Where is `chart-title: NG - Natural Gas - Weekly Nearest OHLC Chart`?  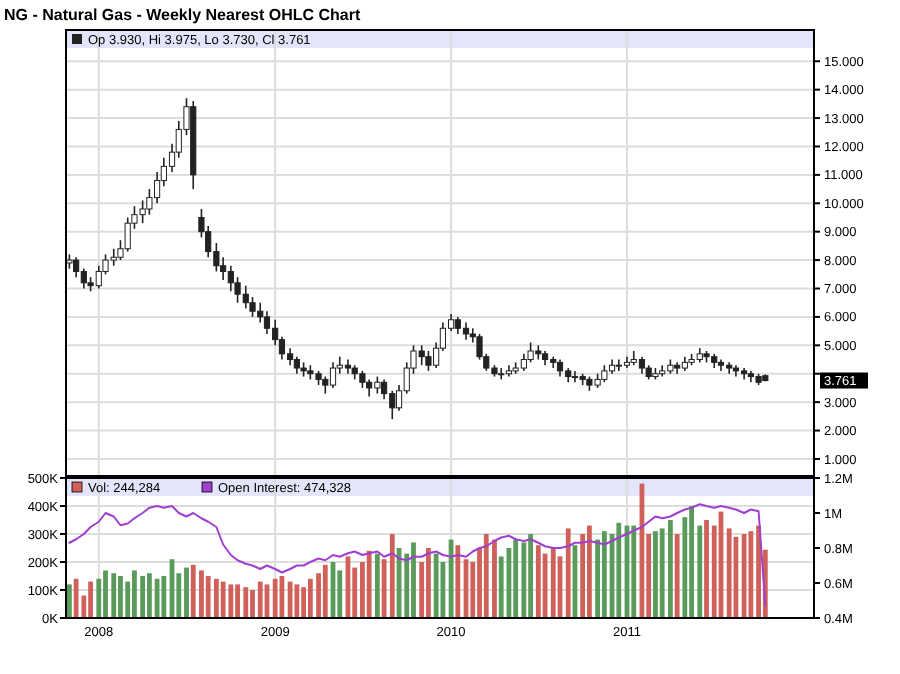
chart-title: NG - Natural Gas - Weekly Nearest OHLC Chart is located at coordinates (182, 15).